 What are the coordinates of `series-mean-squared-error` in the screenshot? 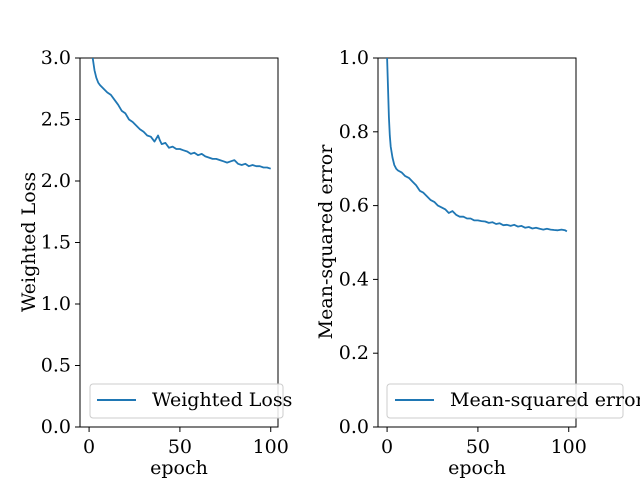 It's located at (477, 145).